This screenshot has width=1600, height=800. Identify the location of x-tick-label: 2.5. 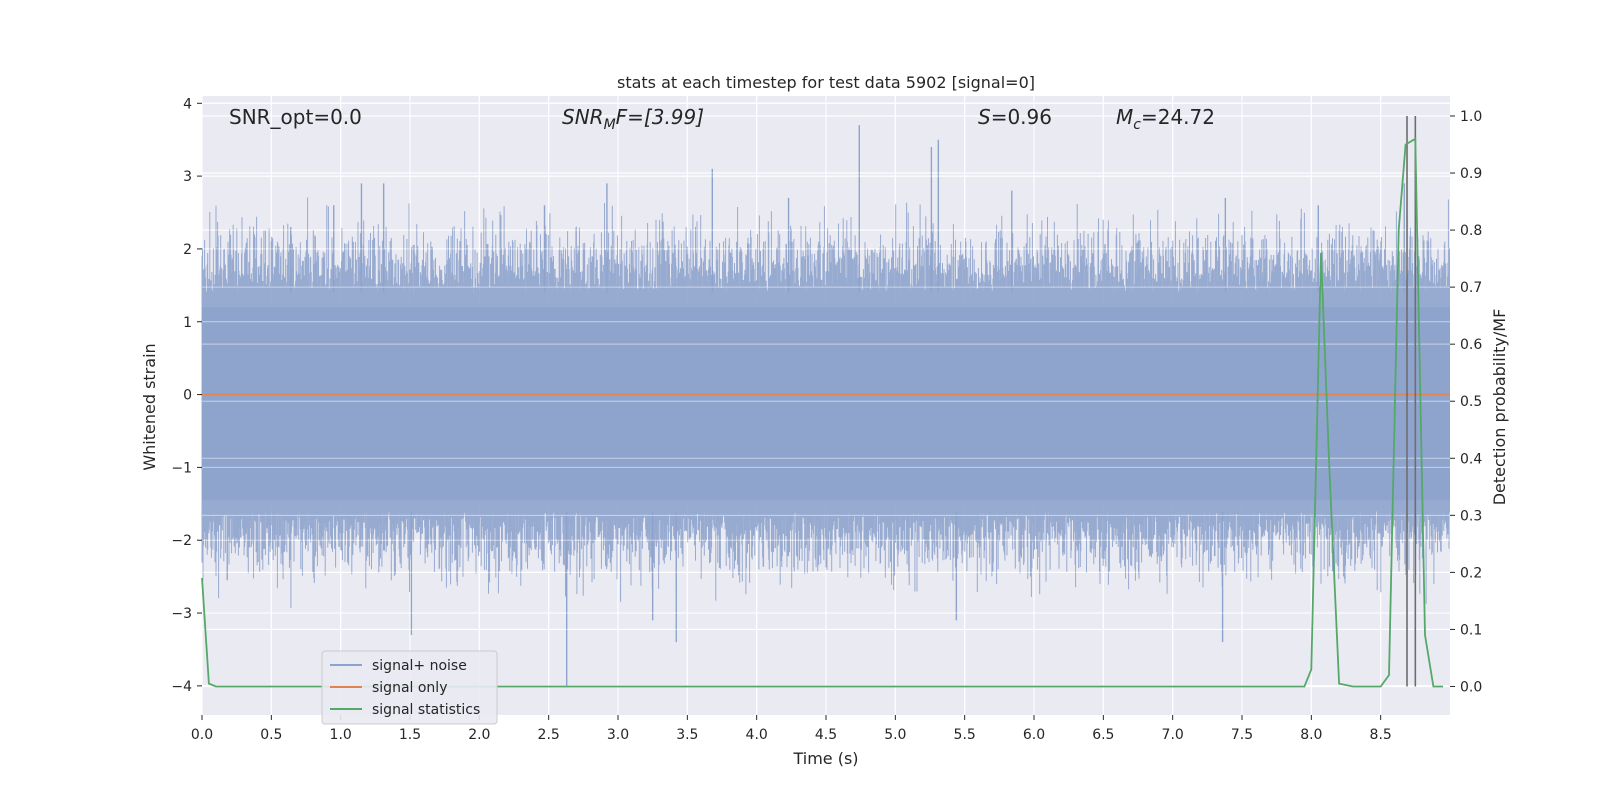
(549, 735).